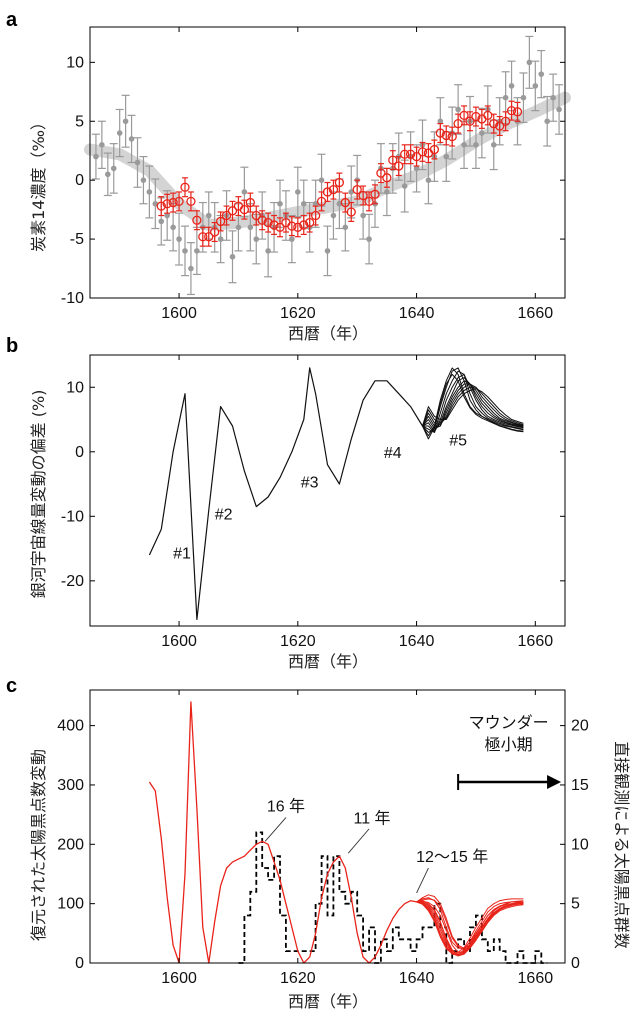  Describe the element at coordinates (70, 785) in the screenshot. I see `panel-c-ytick-label: 300` at that location.